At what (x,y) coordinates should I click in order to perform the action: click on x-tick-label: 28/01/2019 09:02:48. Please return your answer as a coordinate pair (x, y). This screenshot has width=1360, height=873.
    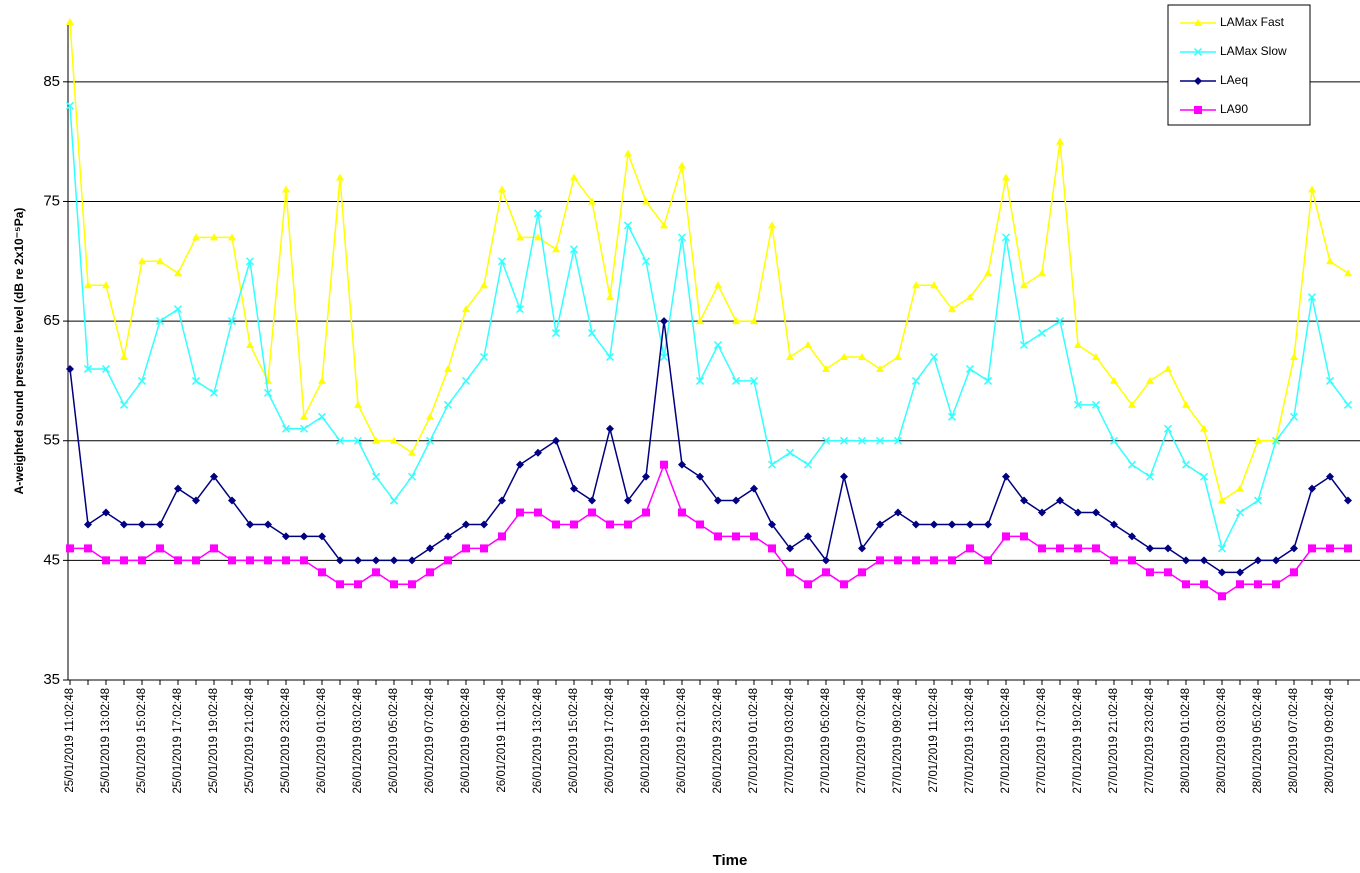
    Looking at the image, I should click on (1330, 741).